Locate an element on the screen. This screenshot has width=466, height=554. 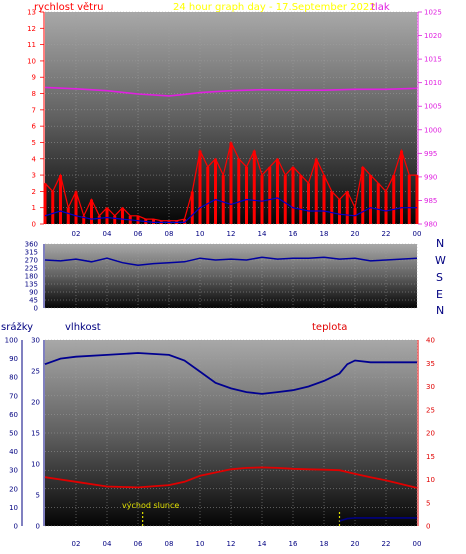
top-x-tick: 16 is located at coordinates (293, 234).